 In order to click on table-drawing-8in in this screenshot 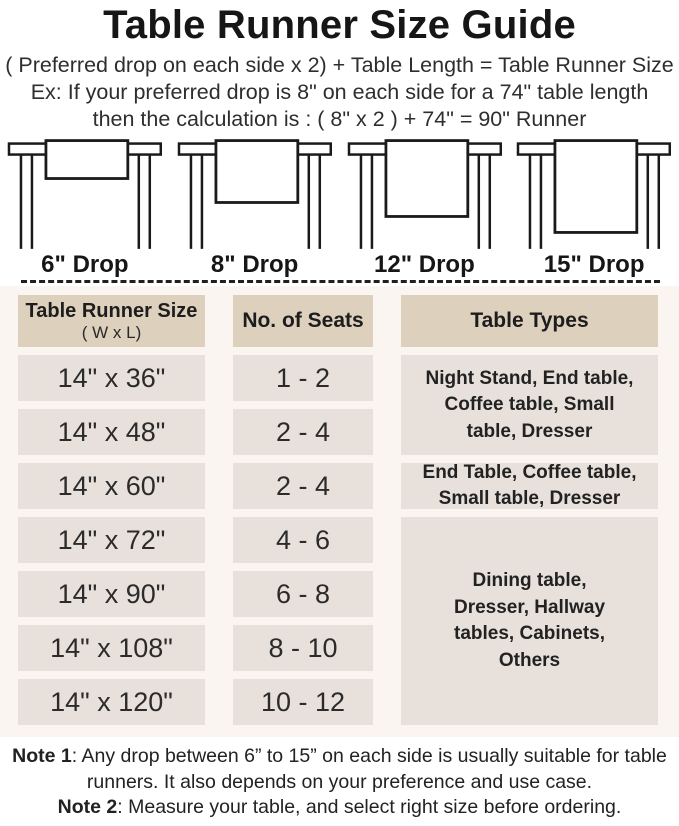, I will do `click(255, 195)`.